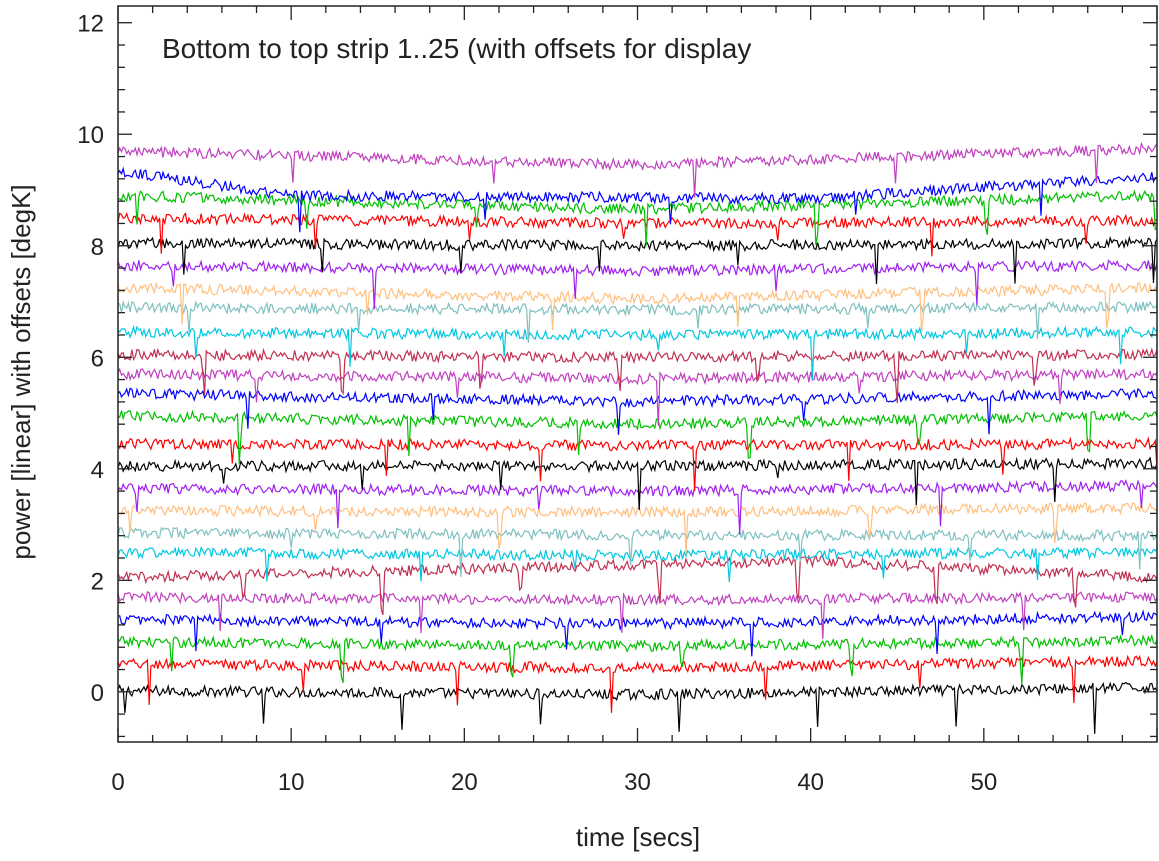  Describe the element at coordinates (97, 358) in the screenshot. I see `y-tick-label: 6` at that location.